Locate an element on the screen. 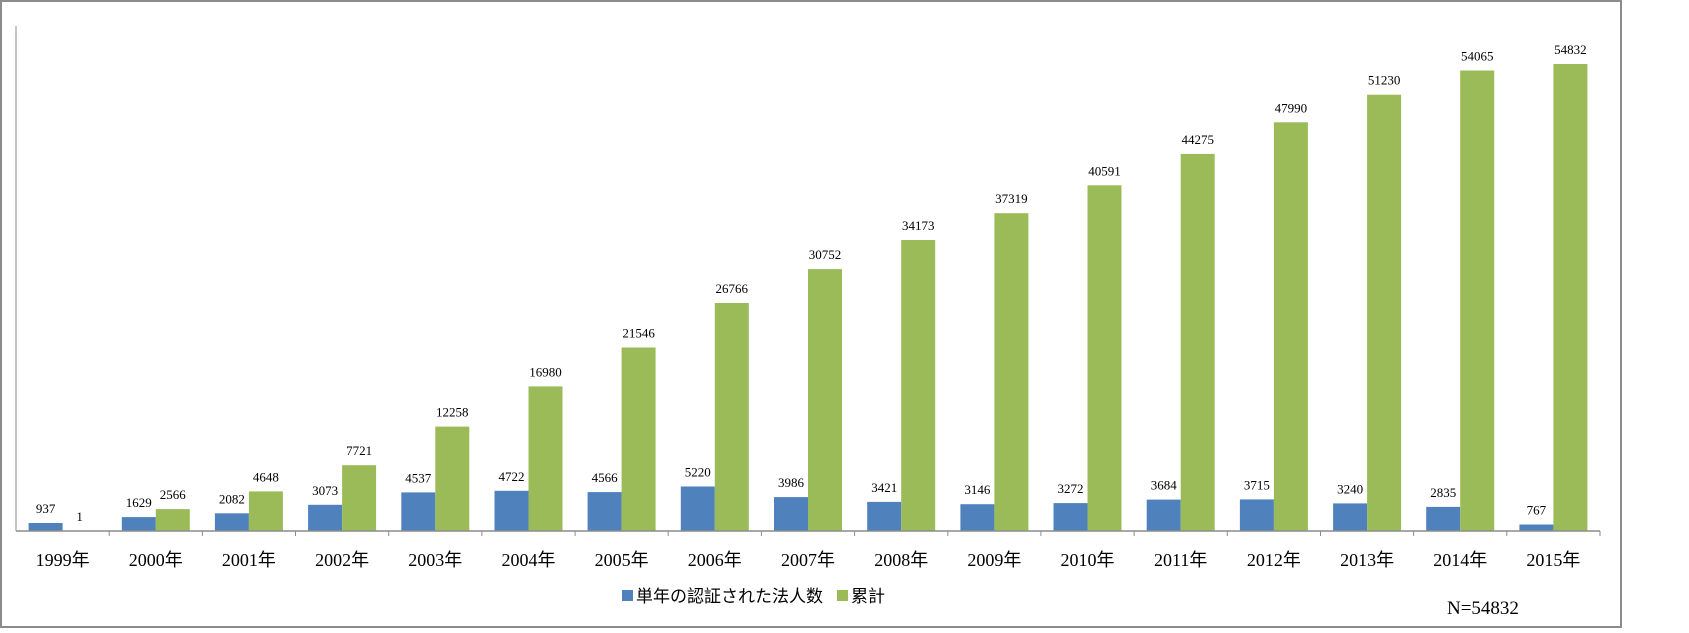  data-label-cumulative-9: 34173 is located at coordinates (918, 225).